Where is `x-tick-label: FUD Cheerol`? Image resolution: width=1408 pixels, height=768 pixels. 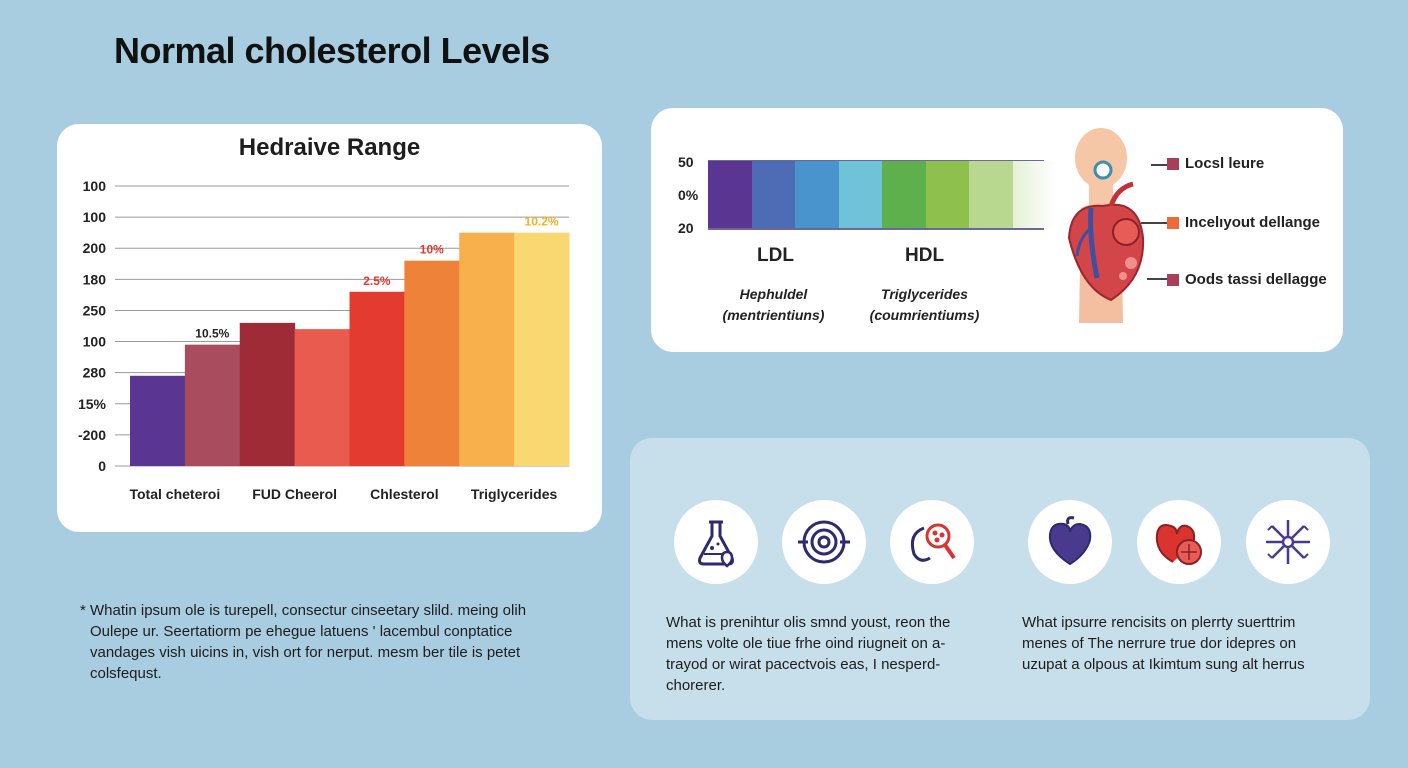 x-tick-label: FUD Cheerol is located at coordinates (294, 494).